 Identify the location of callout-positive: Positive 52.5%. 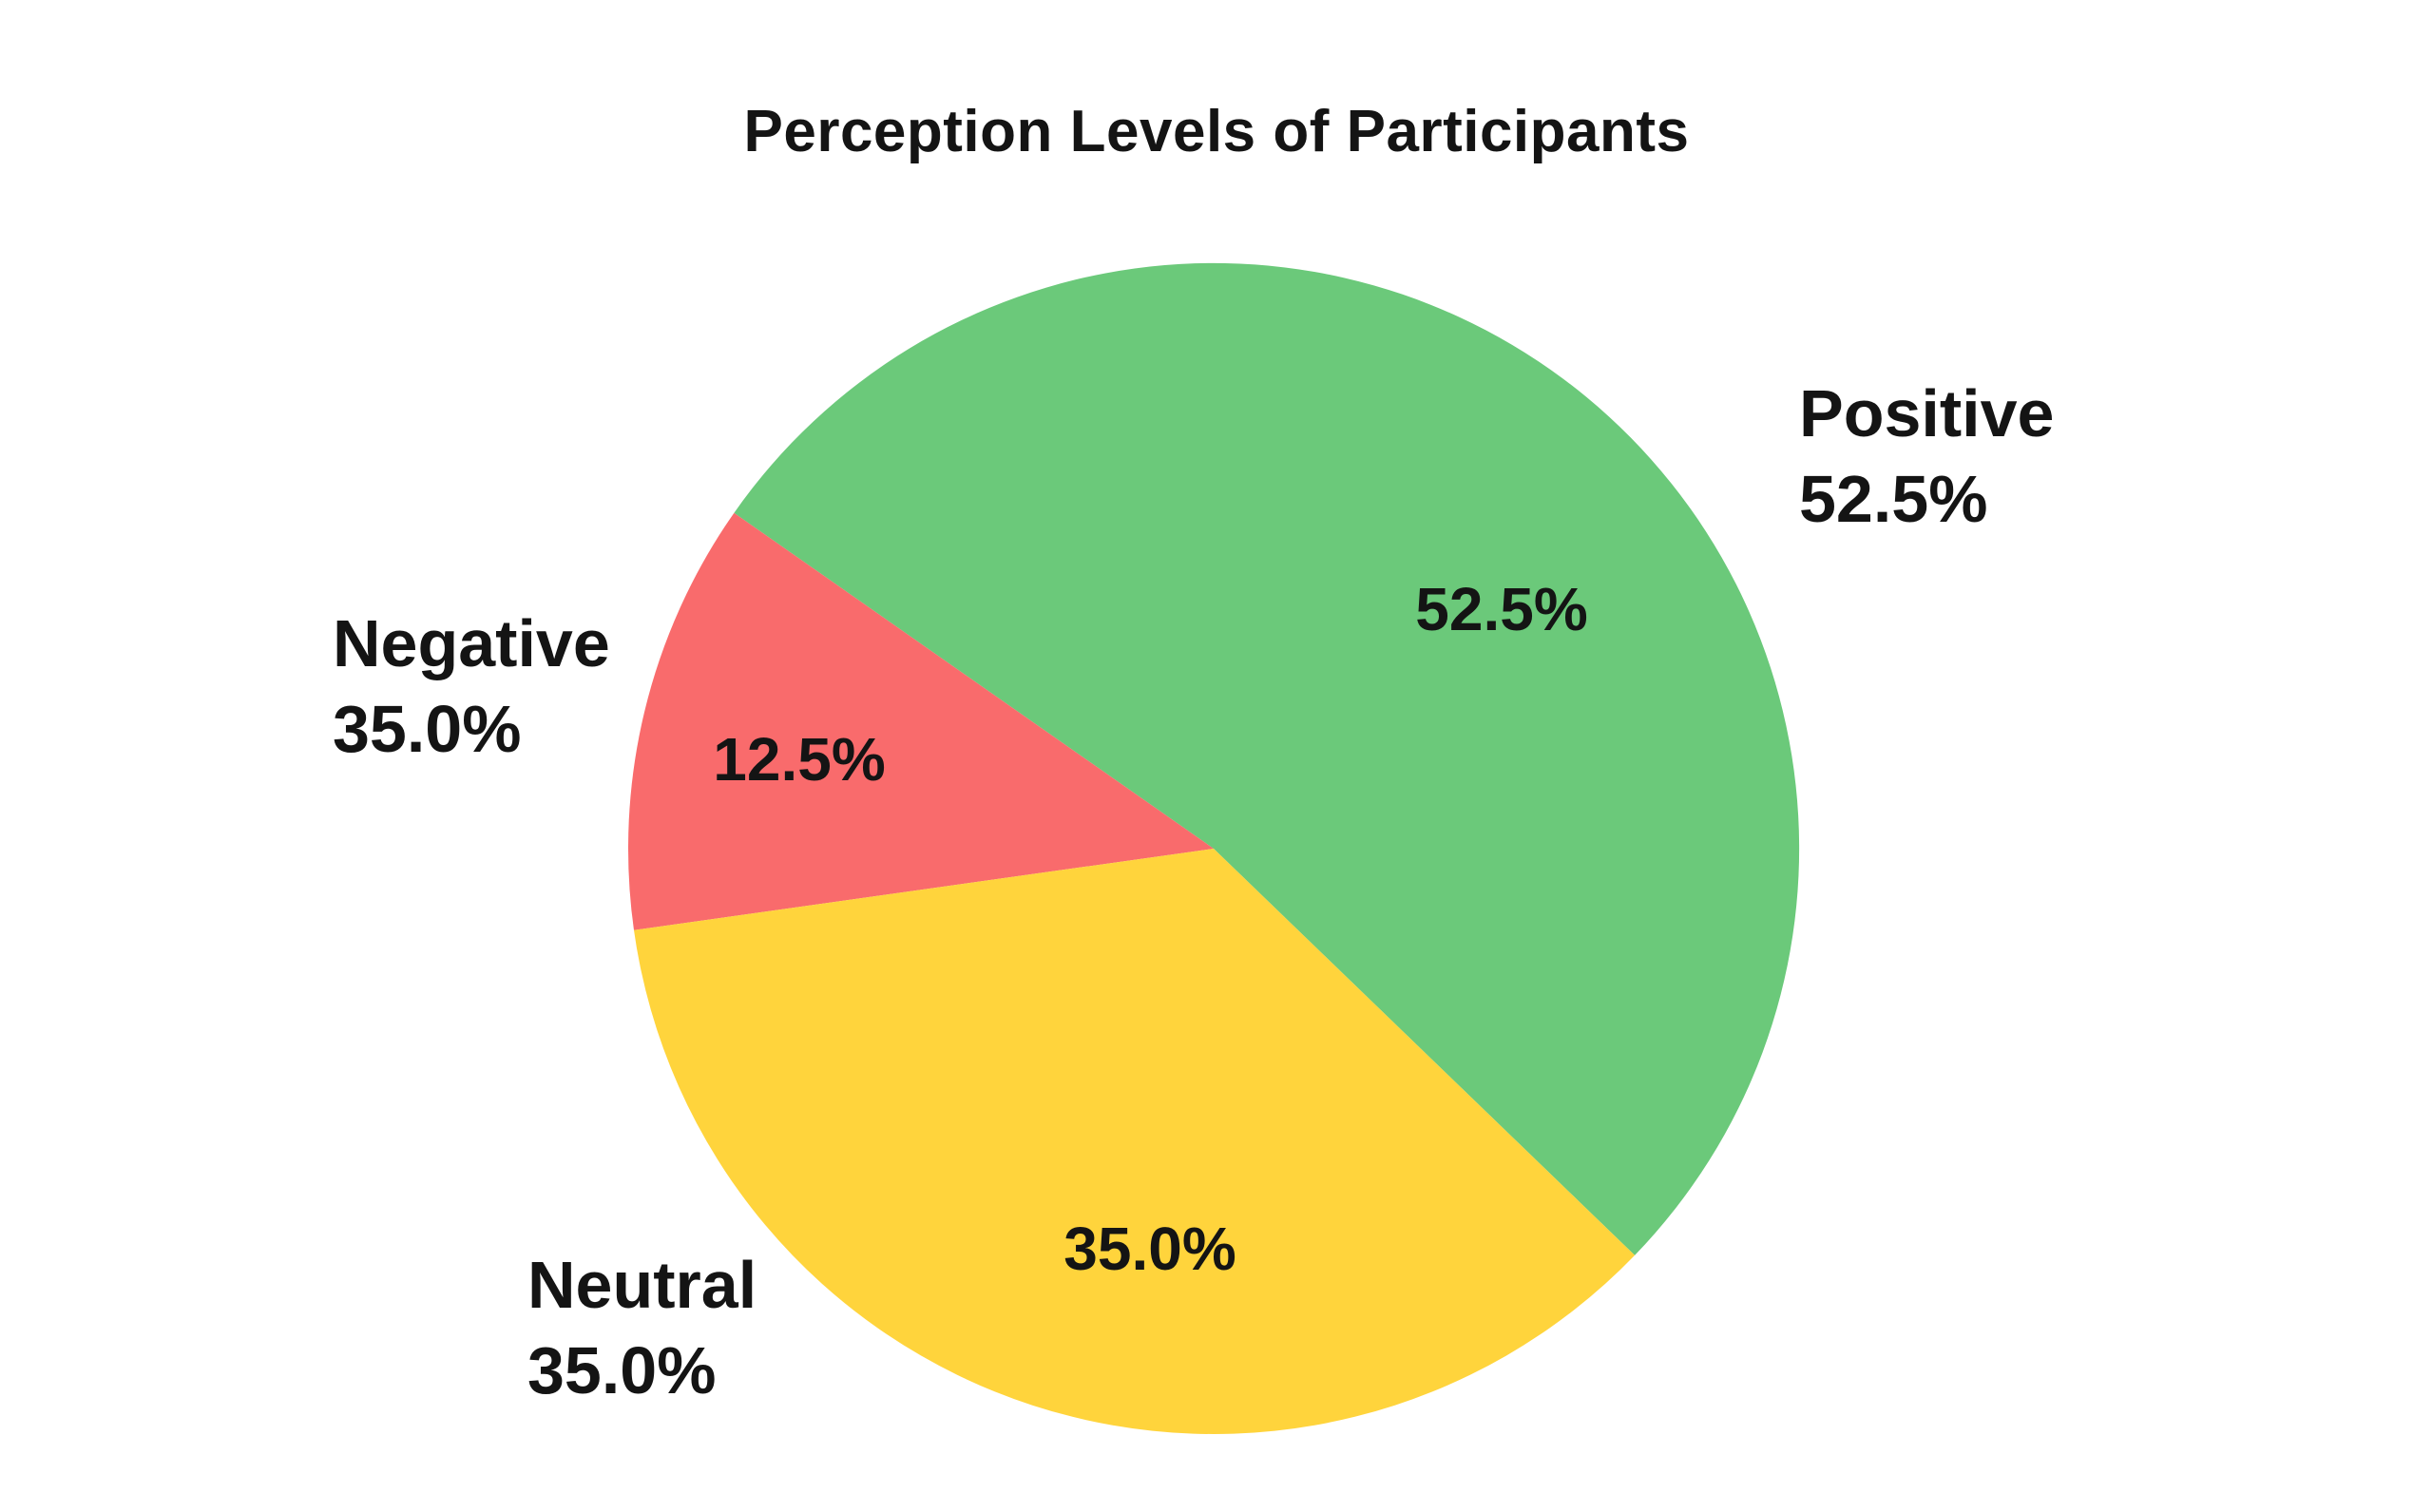
(1926, 456).